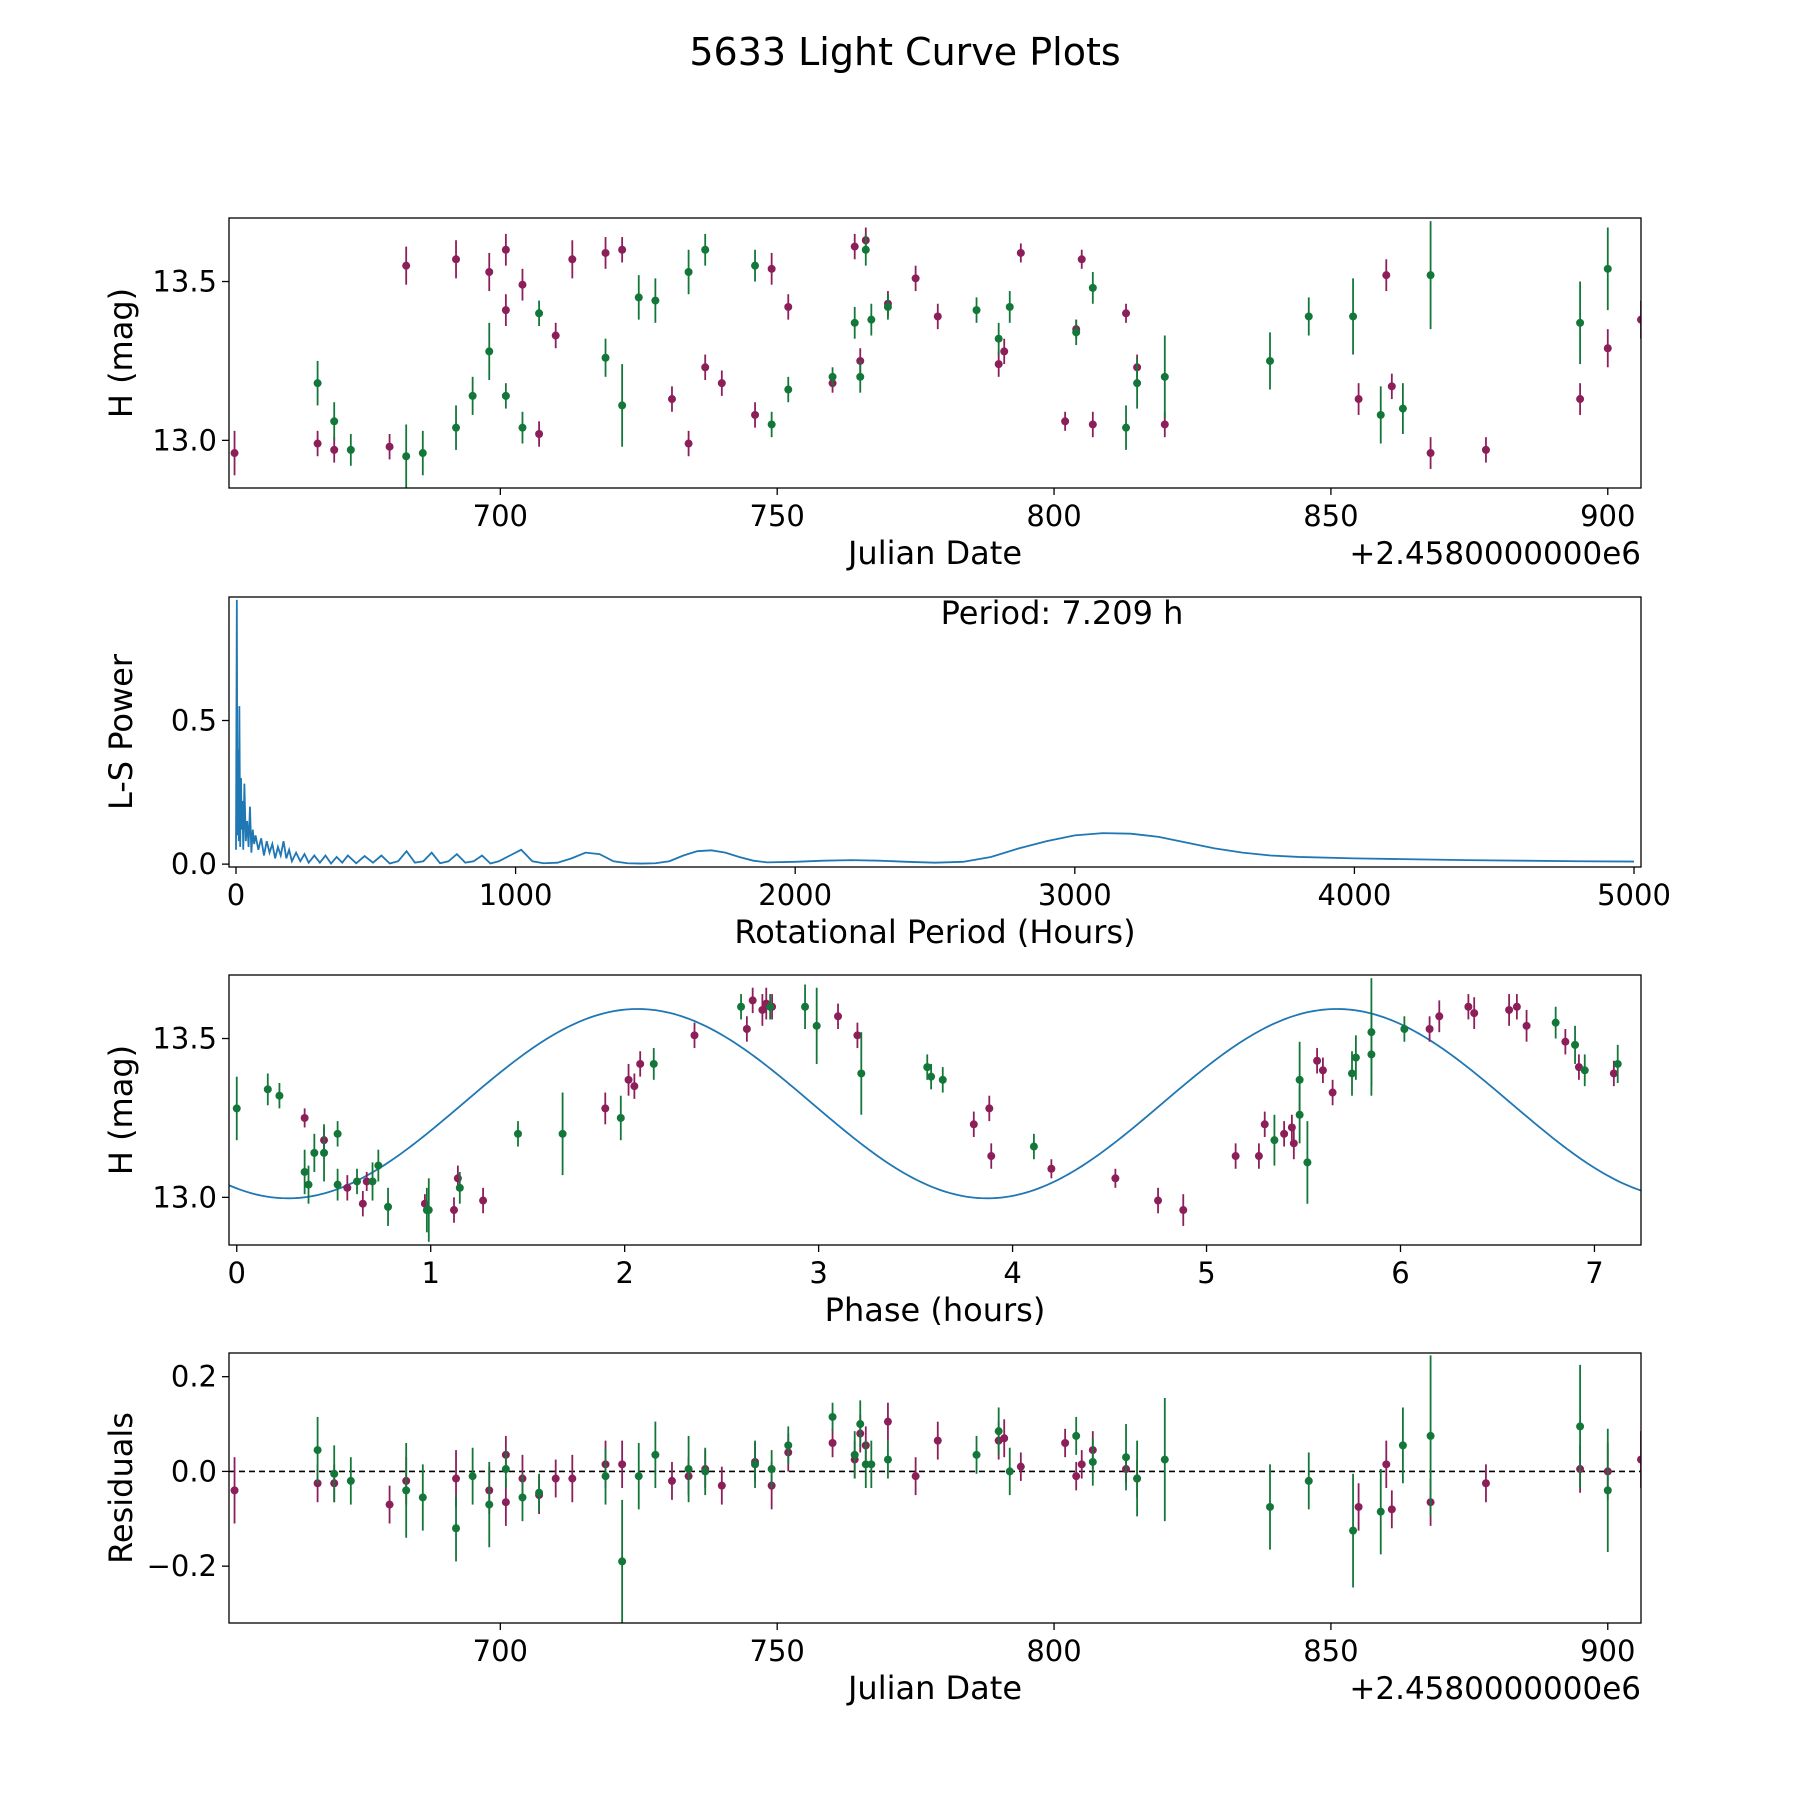  I want to click on x-tick-label: 0, so click(236, 895).